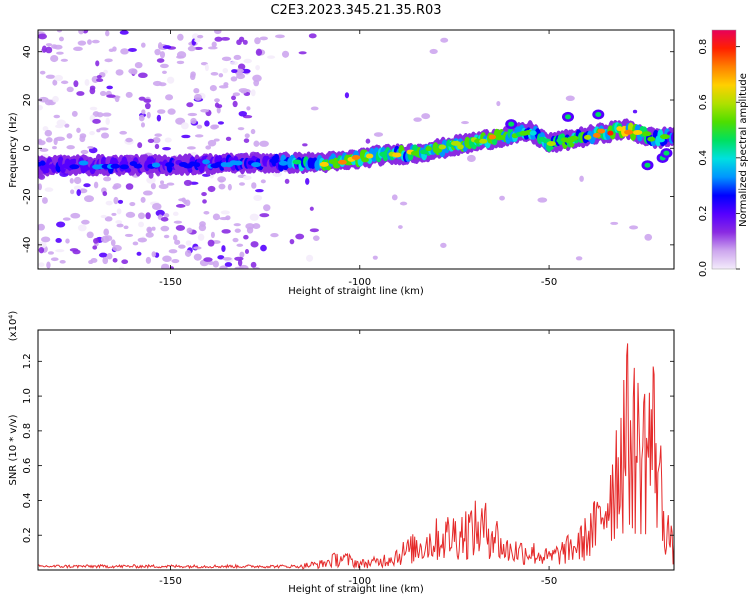 This screenshot has height=604, width=750. What do you see at coordinates (724, 149) in the screenshot?
I see `colorbar-gradient` at bounding box center [724, 149].